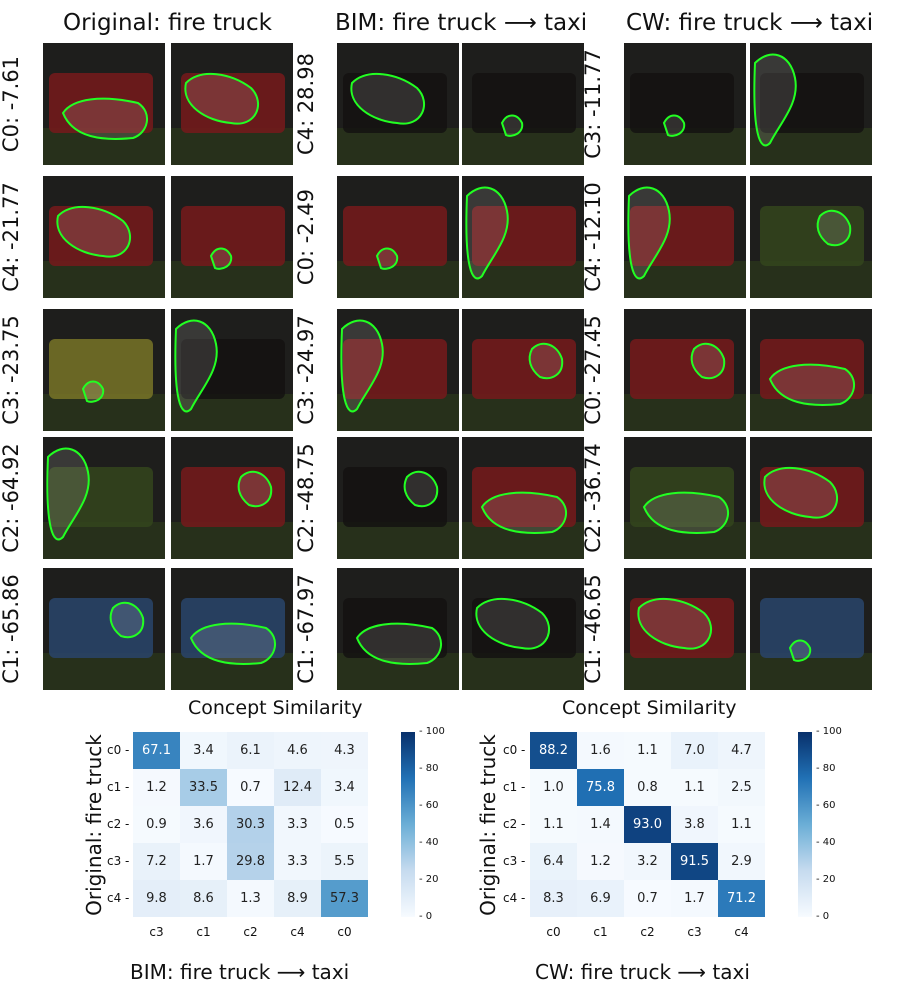 Image resolution: width=906 pixels, height=995 pixels. I want to click on heatmap-cell: 6.4, so click(553, 861).